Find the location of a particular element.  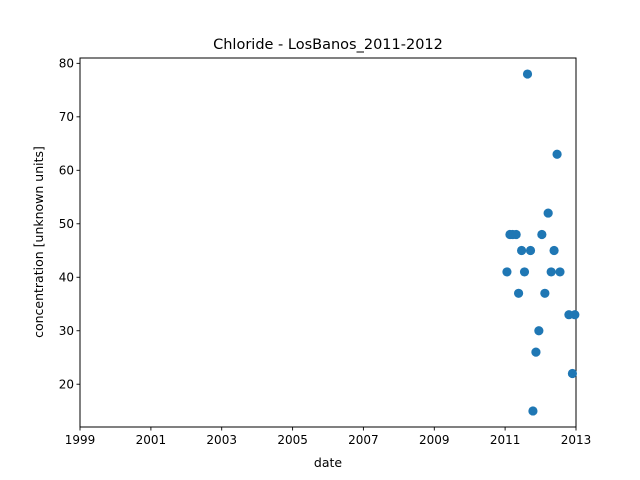

y-tick-label: 50 is located at coordinates (66, 224).